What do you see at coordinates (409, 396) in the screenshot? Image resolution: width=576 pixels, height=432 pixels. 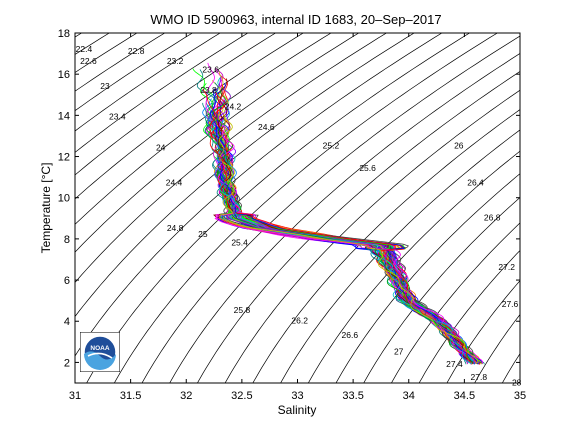 I see `x-tick-label: 34` at bounding box center [409, 396].